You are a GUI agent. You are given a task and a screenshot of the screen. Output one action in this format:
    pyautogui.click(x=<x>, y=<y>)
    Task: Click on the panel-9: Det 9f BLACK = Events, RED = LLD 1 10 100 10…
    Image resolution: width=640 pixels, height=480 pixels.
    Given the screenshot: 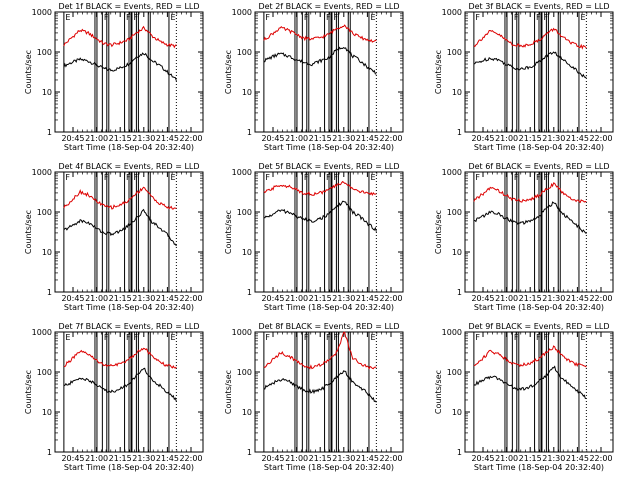 What is the action you would take?
    pyautogui.click(x=524, y=397)
    